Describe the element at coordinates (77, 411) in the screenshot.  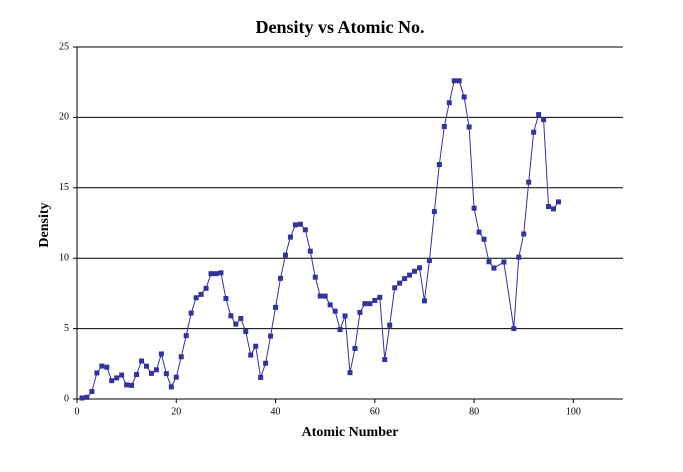
I see `x-tick-label: 0` at that location.